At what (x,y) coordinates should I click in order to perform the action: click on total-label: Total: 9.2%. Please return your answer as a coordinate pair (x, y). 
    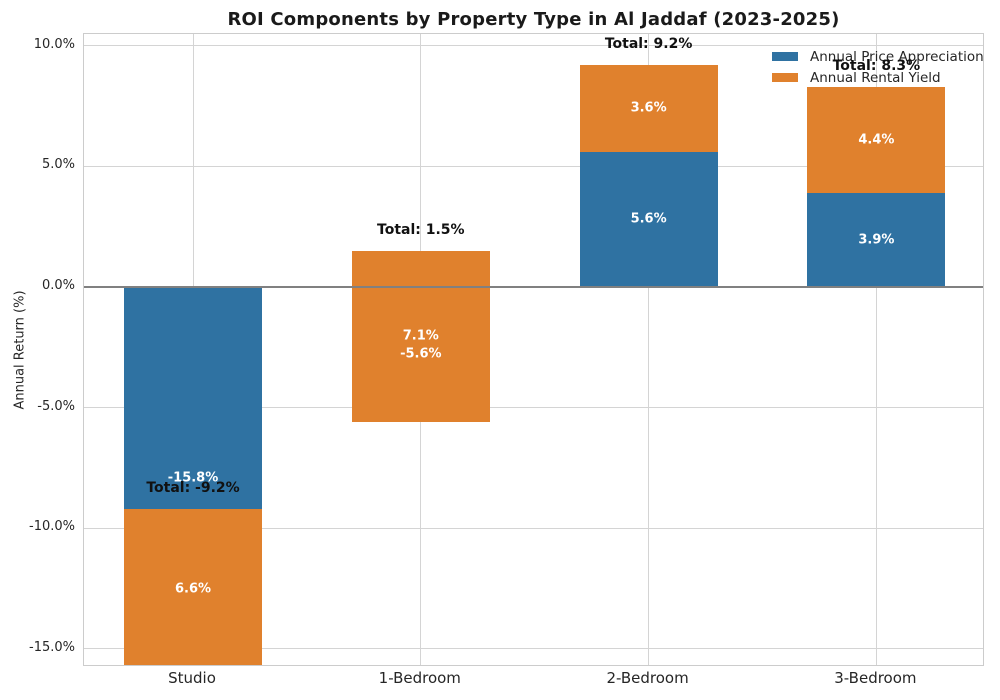
    Looking at the image, I should click on (648, 44).